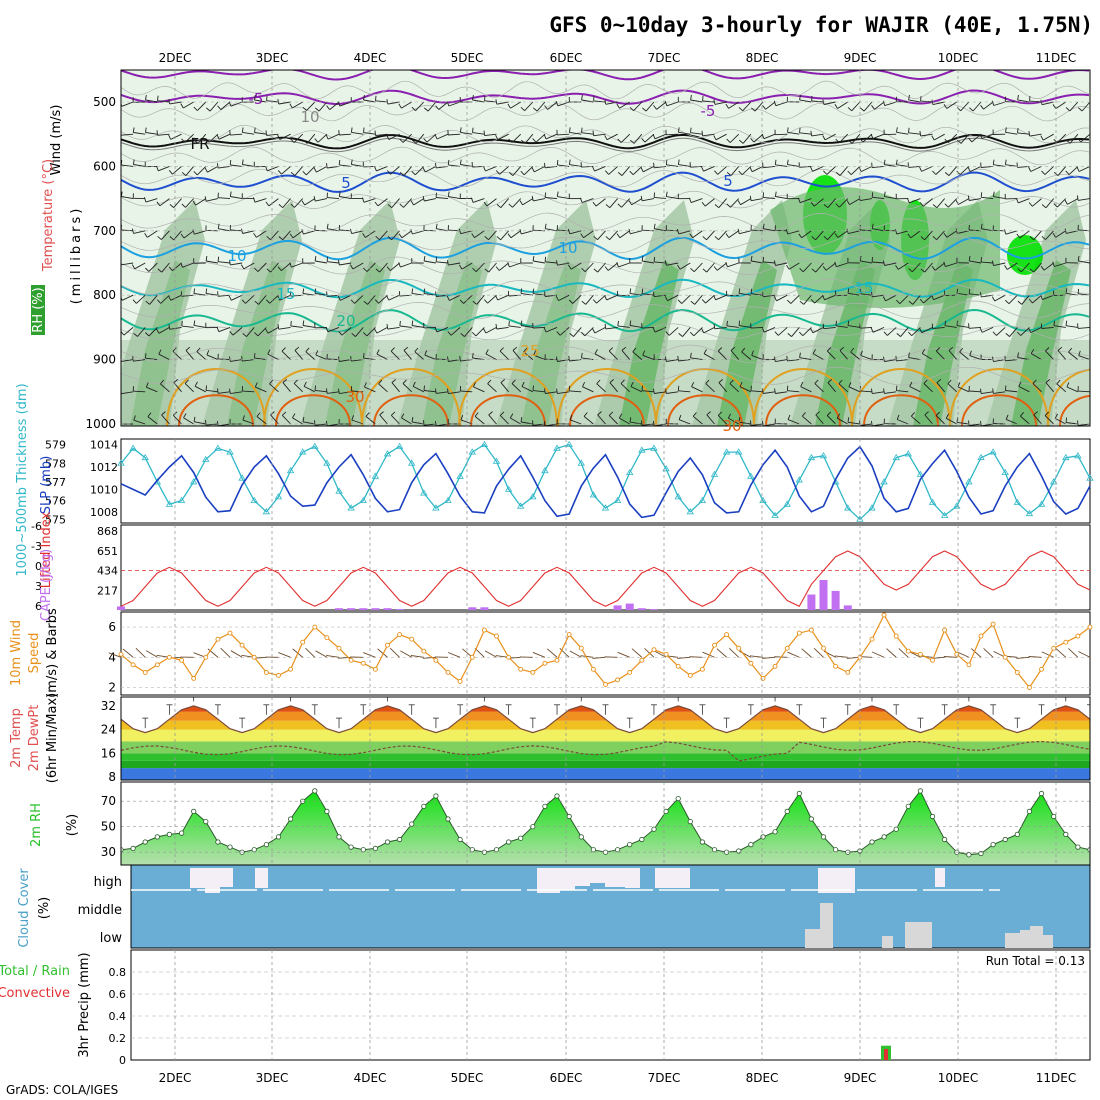 Image resolution: width=1100 pixels, height=1100 pixels. What do you see at coordinates (35, 971) in the screenshot?
I see `precip-total-label: Total / Rain` at bounding box center [35, 971].